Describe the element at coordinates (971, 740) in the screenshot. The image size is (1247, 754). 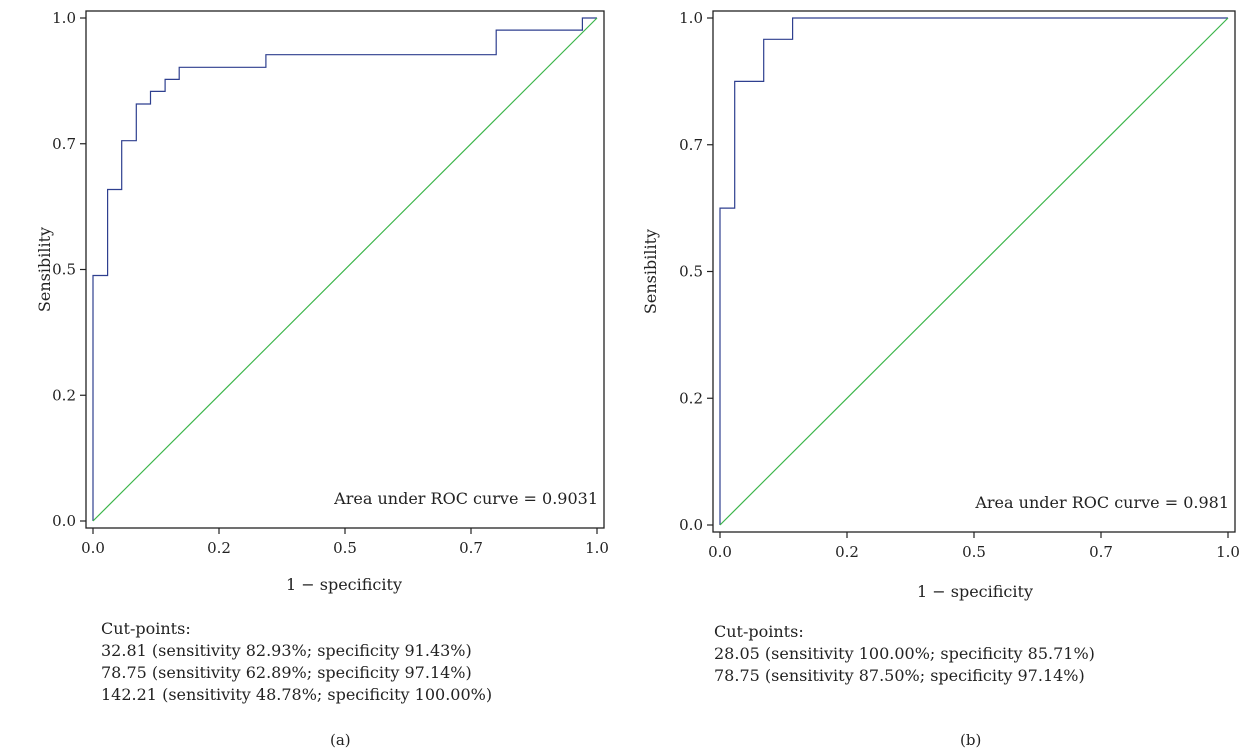
I see `panel-label-b: (b)` at that location.